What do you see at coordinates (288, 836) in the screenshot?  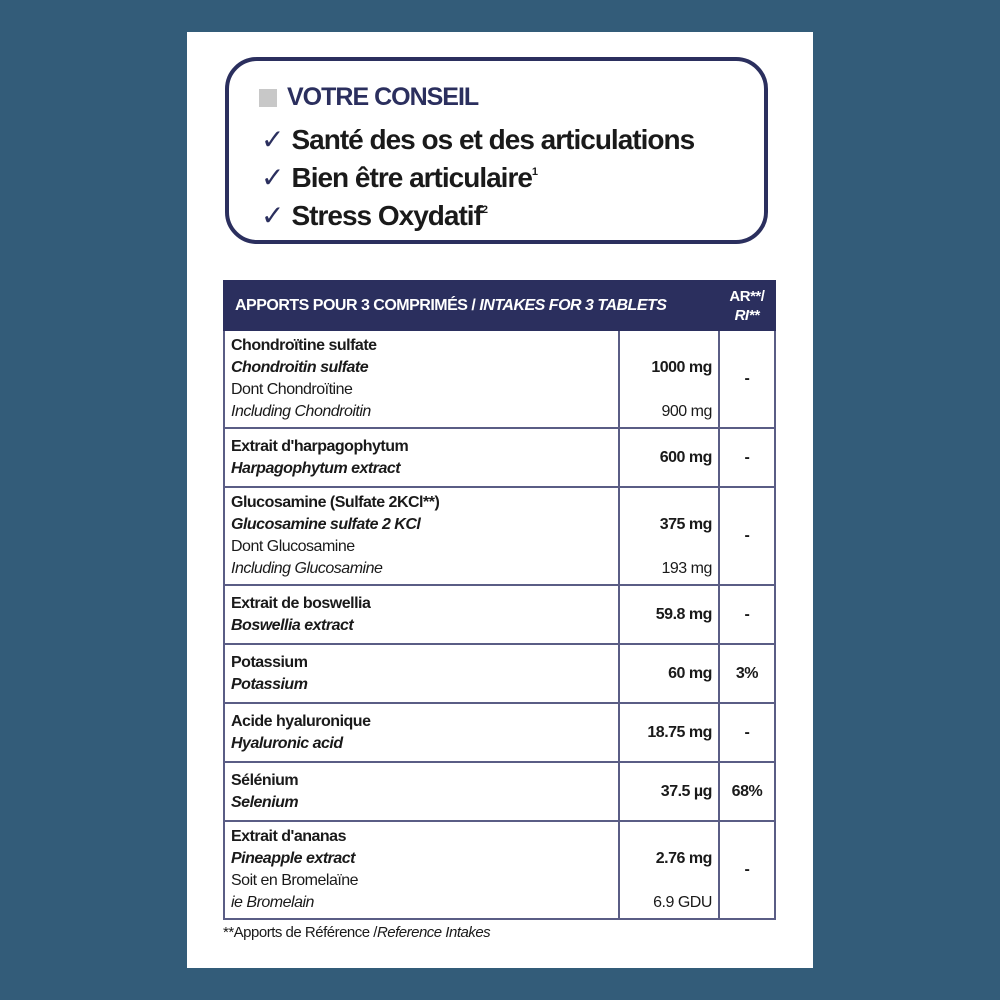 I see `ingredient-name-fr: Extrait d'ananas` at bounding box center [288, 836].